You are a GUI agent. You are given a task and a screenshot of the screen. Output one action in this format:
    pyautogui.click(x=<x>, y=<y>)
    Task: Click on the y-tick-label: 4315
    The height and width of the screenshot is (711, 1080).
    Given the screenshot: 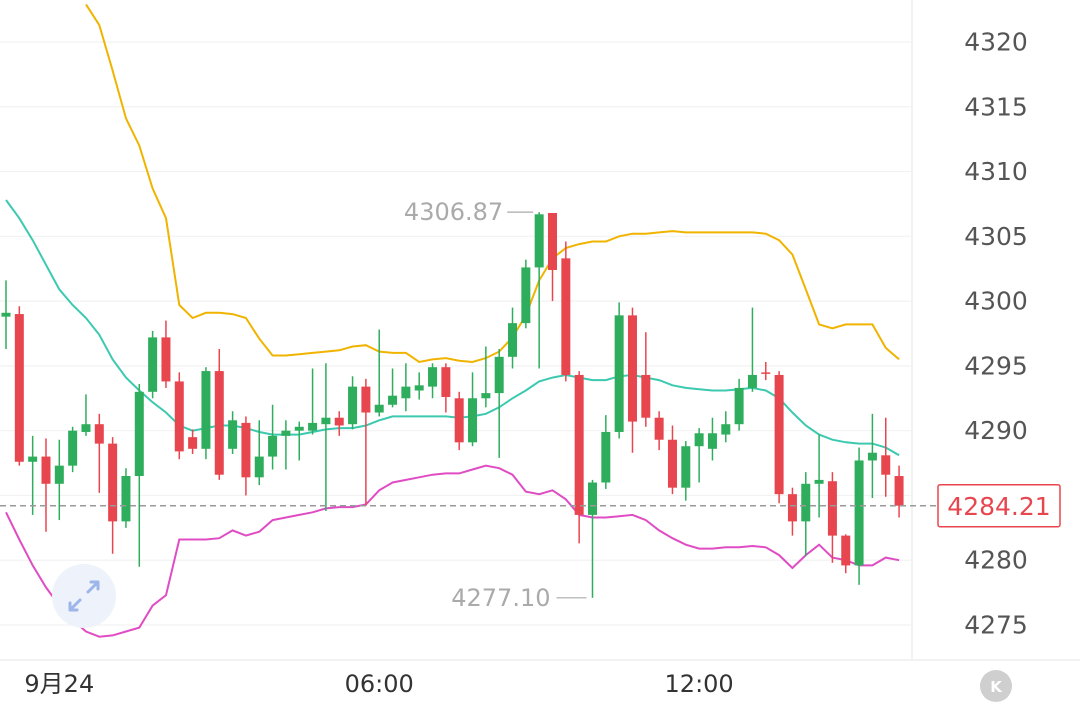 What is the action you would take?
    pyautogui.click(x=996, y=106)
    